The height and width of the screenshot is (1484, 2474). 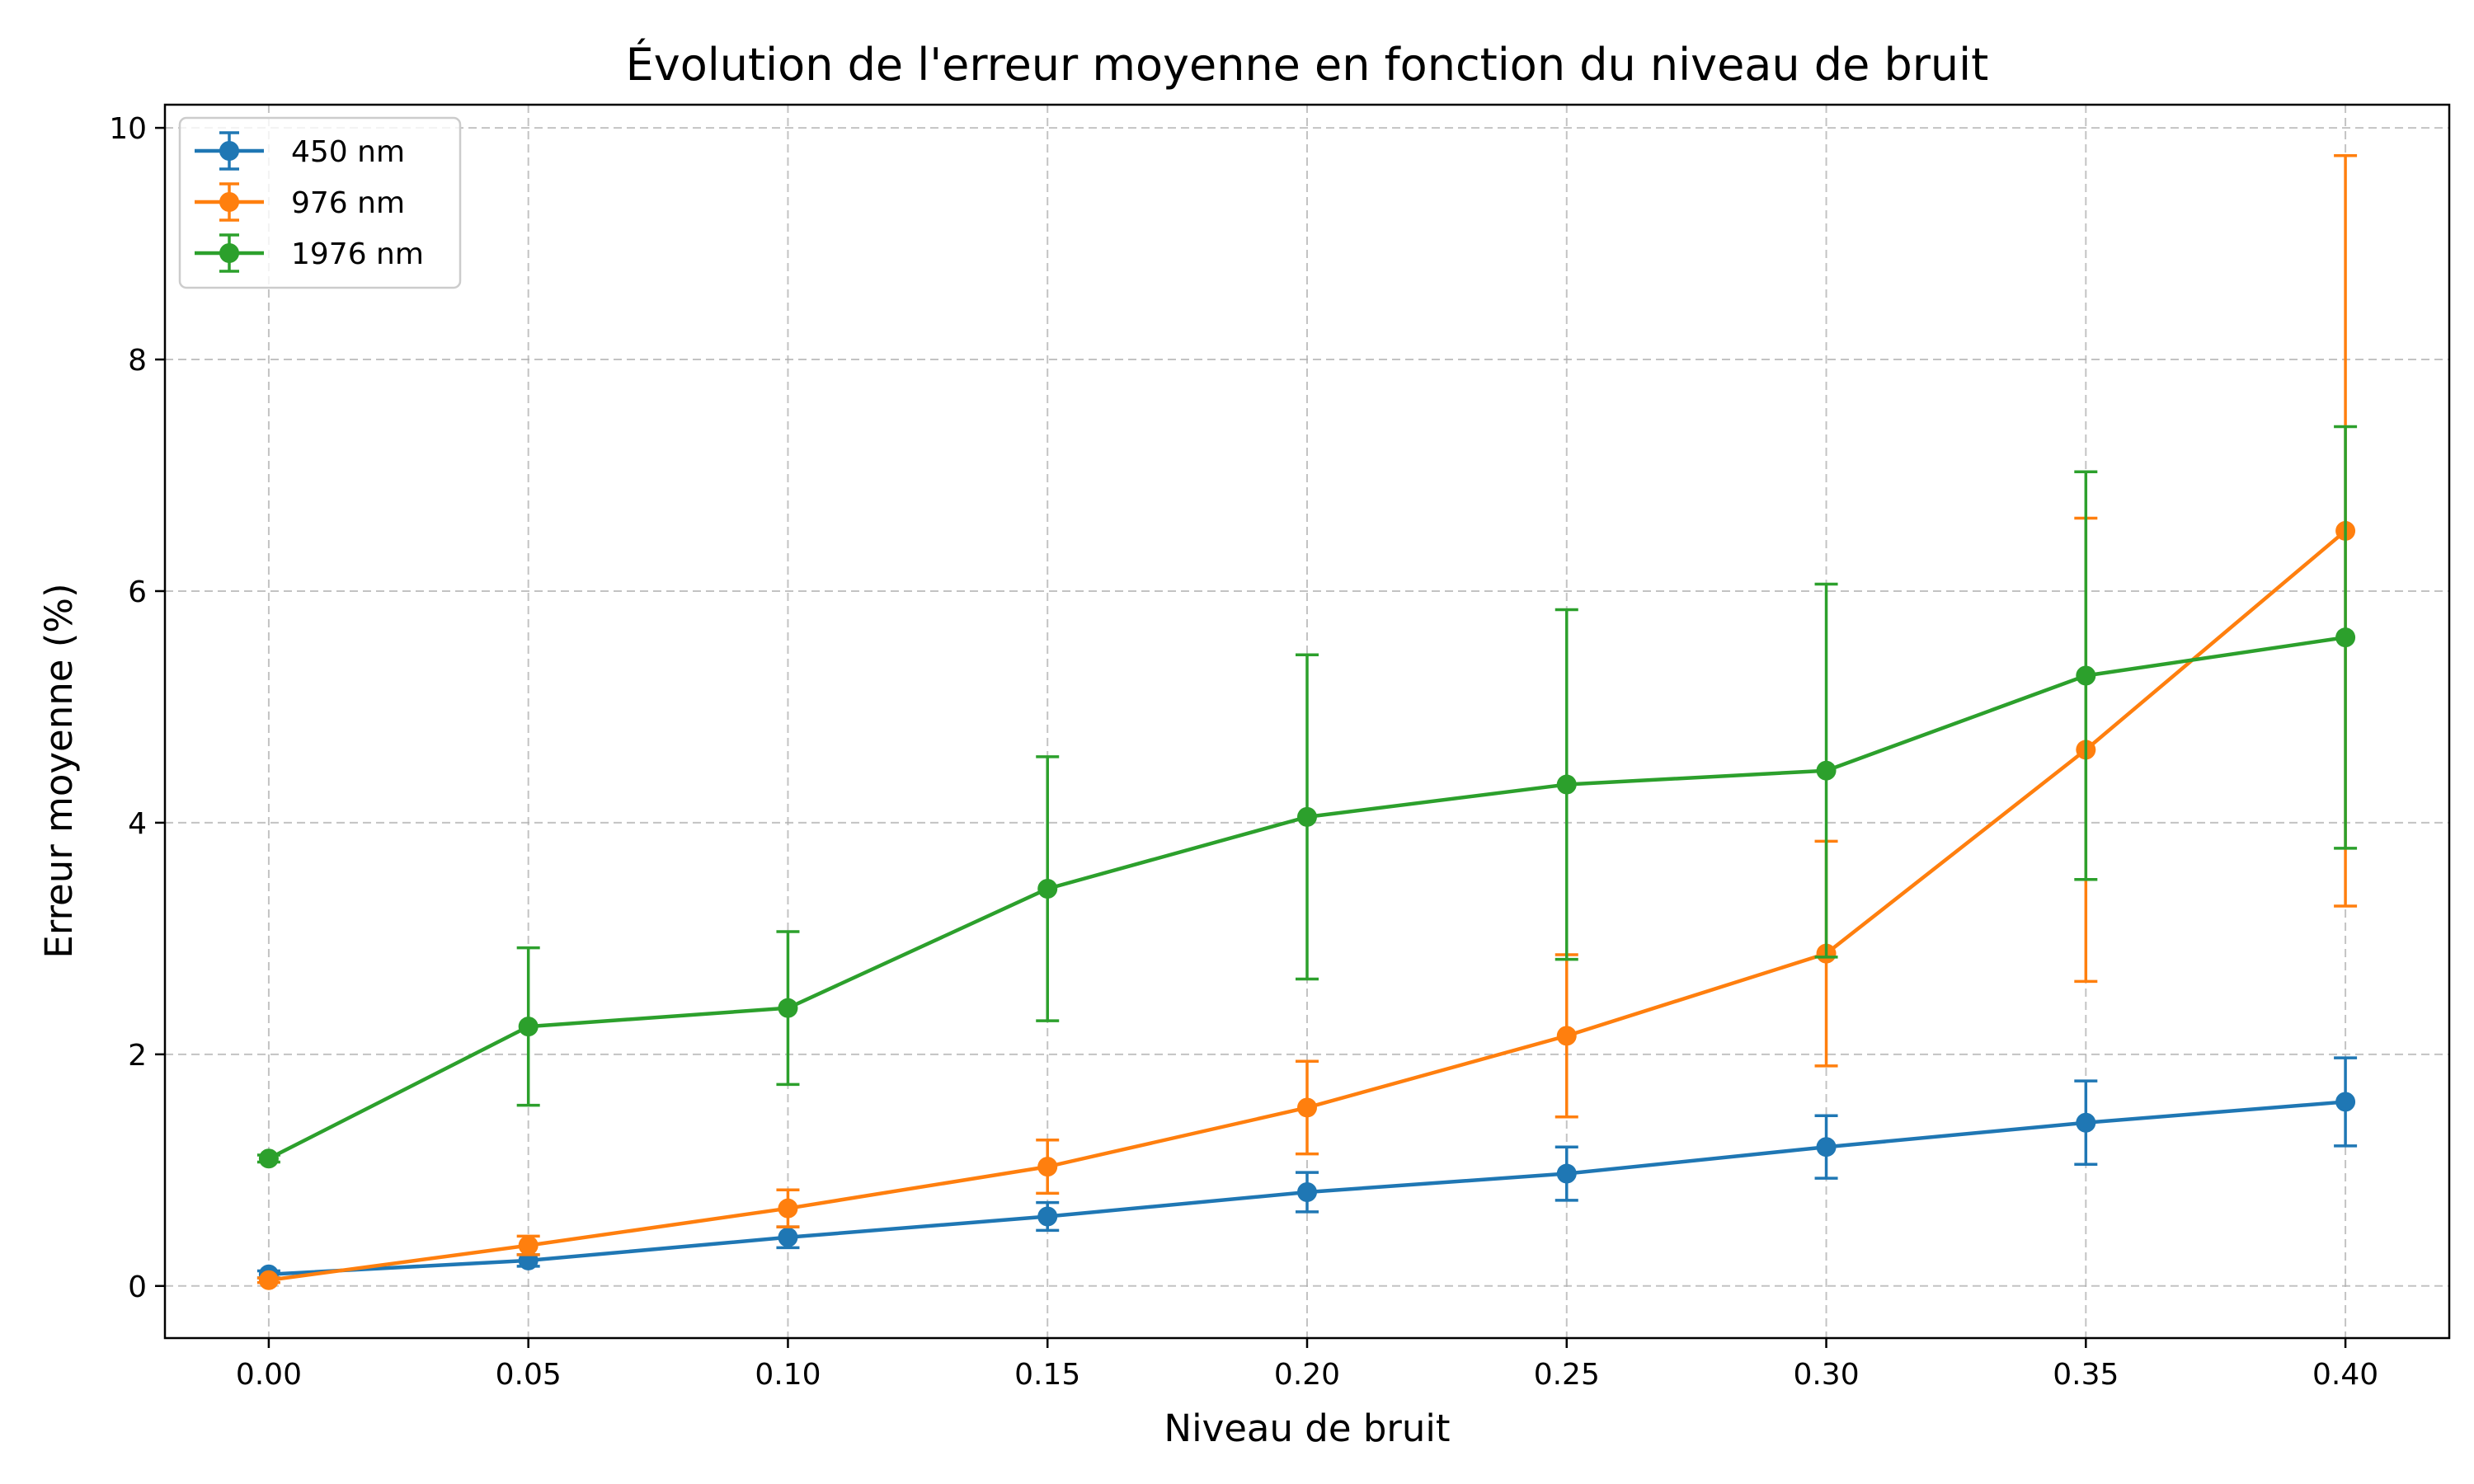 What do you see at coordinates (128, 129) in the screenshot?
I see `y-tick-label: 10` at bounding box center [128, 129].